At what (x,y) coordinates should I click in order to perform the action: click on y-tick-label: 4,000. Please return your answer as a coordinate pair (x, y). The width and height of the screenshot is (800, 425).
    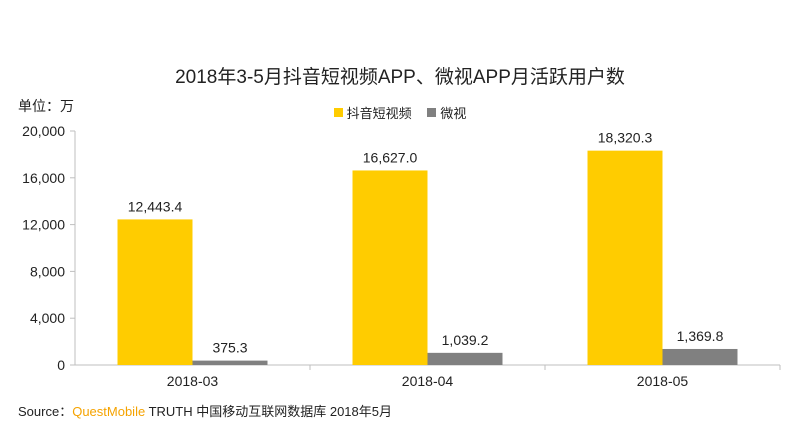
    Looking at the image, I should click on (47, 318).